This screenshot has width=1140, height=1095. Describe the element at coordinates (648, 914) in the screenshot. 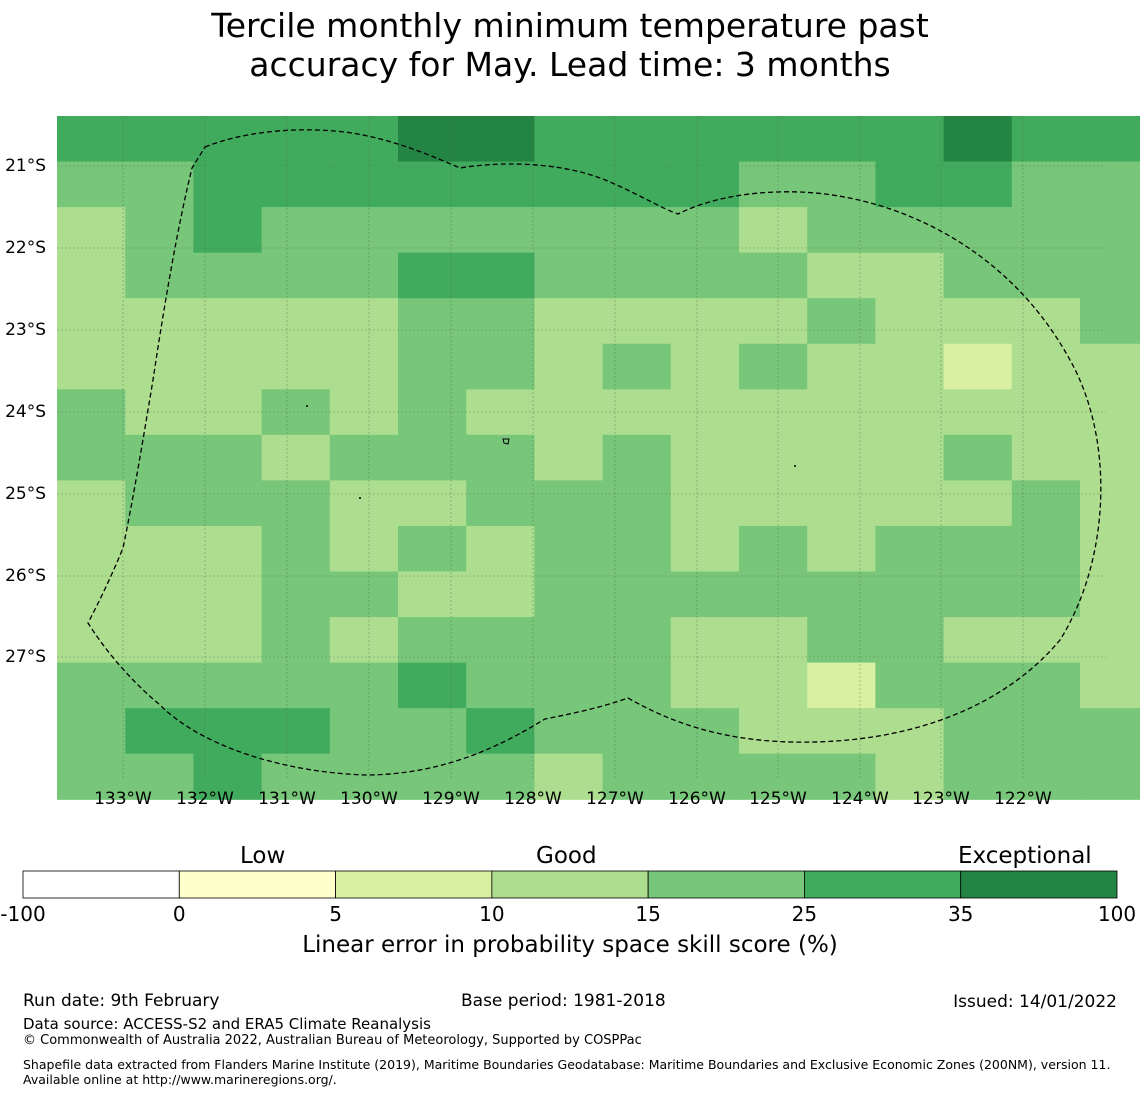

I see `colorbar-tick-label: 15` at that location.